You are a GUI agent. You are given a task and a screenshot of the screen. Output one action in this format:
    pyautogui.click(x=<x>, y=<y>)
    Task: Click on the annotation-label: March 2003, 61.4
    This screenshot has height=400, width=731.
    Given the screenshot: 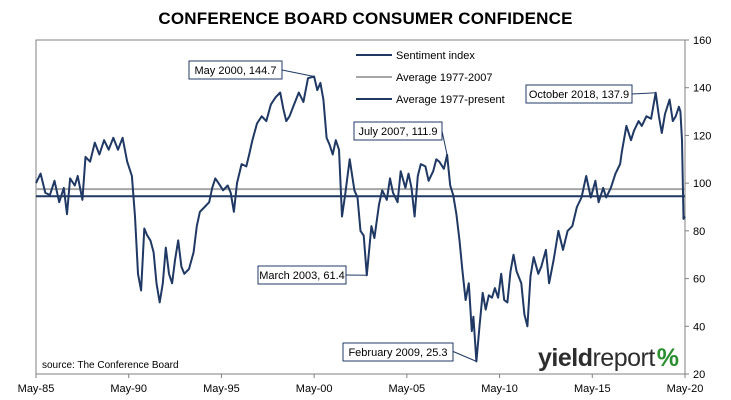 What is the action you would take?
    pyautogui.click(x=302, y=276)
    